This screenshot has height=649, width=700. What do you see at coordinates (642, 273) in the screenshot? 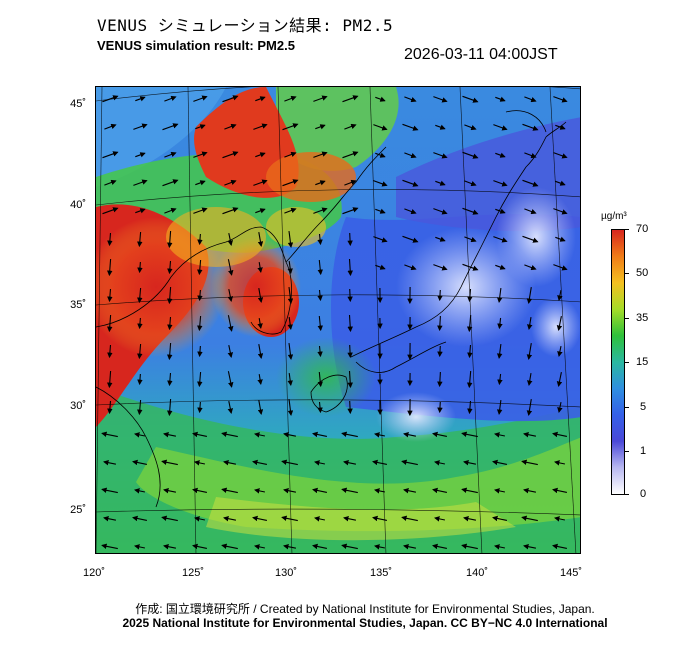
I see `colorbar-tick-50: 50` at bounding box center [642, 273].